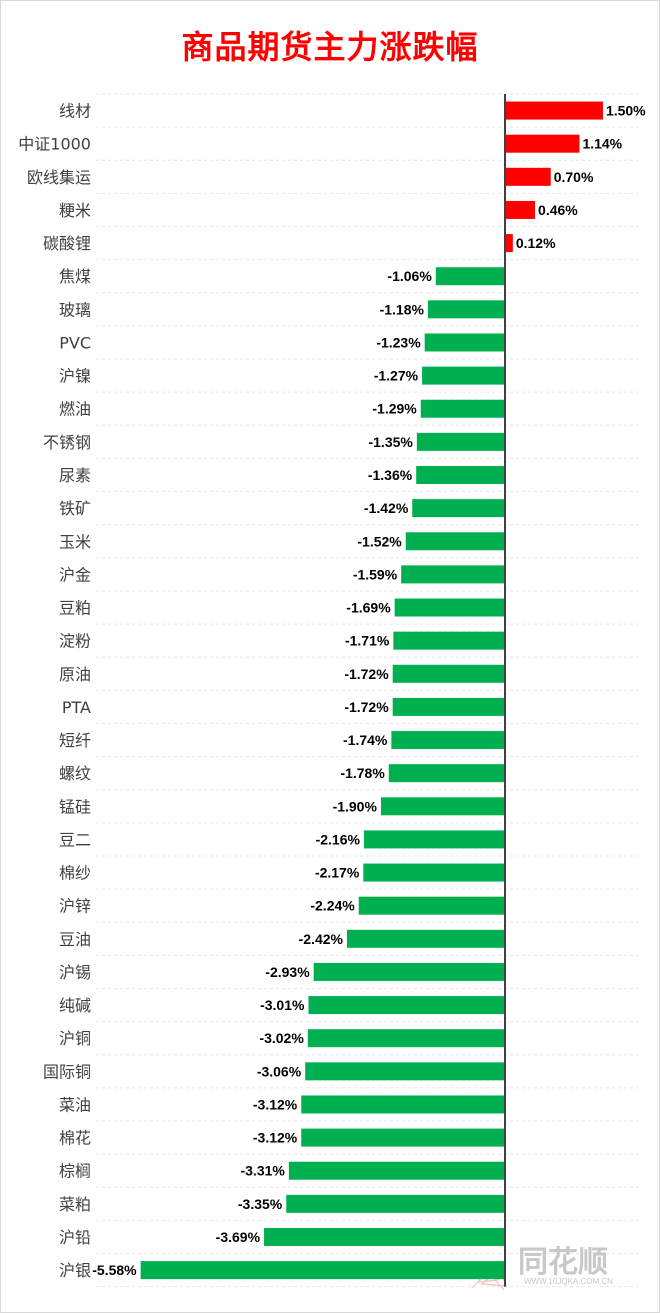 This screenshot has width=660, height=1313. What do you see at coordinates (321, 939) in the screenshot?
I see `data-label: -2.42%` at bounding box center [321, 939].